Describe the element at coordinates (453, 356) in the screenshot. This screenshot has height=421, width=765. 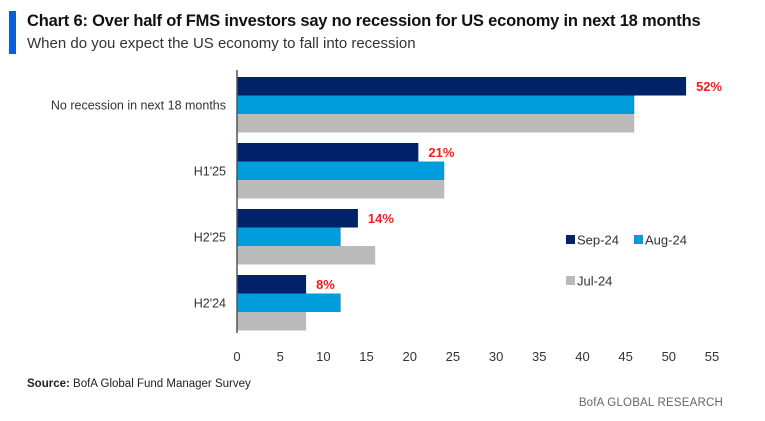
I see `x-tick-label: 25` at that location.